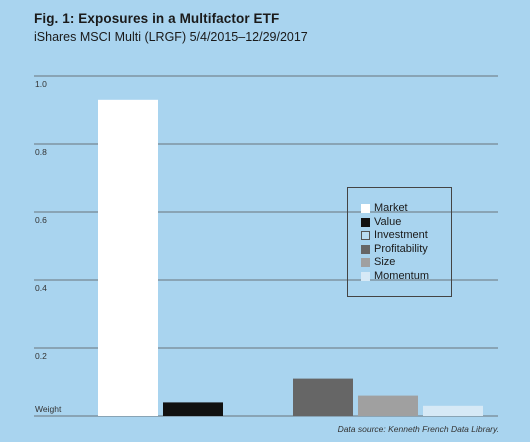 This screenshot has height=442, width=530. Describe the element at coordinates (401, 248) in the screenshot. I see `legend-label: Profitability` at that location.